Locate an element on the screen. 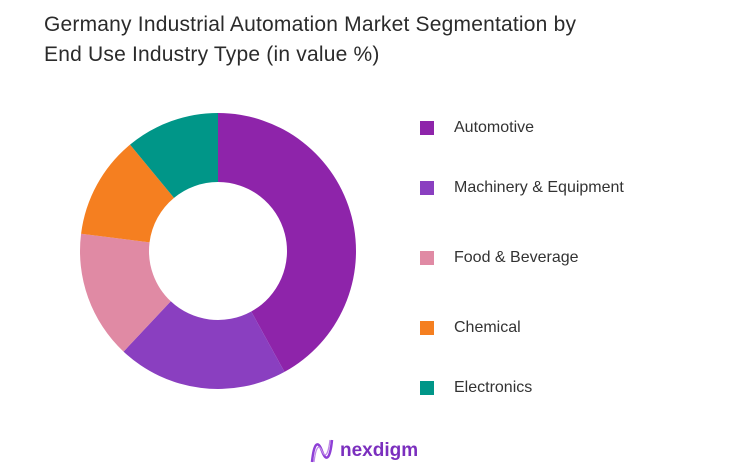 Image resolution: width=731 pixels, height=473 pixels. legend-item: Electronics is located at coordinates (476, 388).